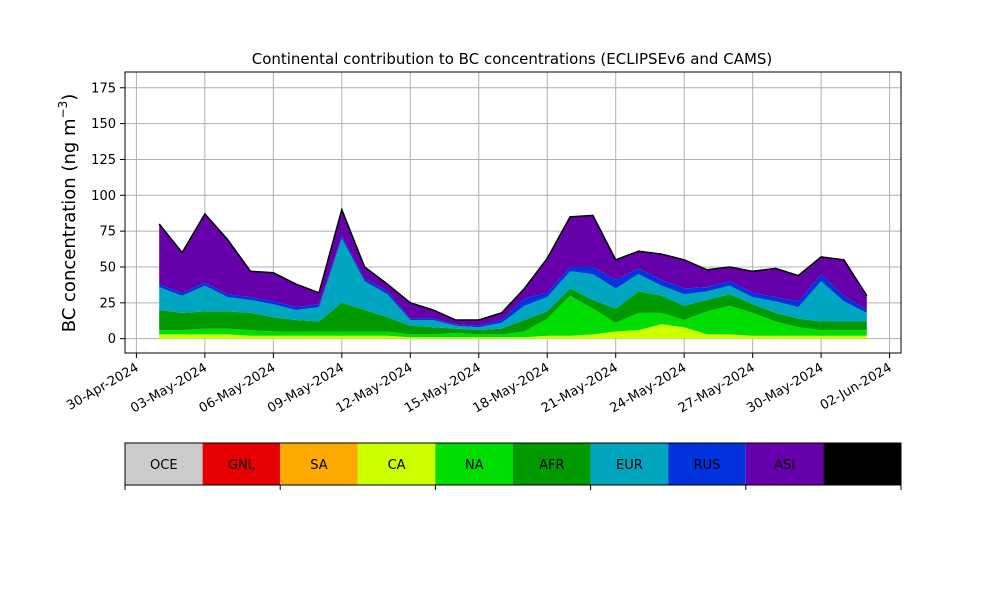  I want to click on colorbar-label-na: NA, so click(474, 465).